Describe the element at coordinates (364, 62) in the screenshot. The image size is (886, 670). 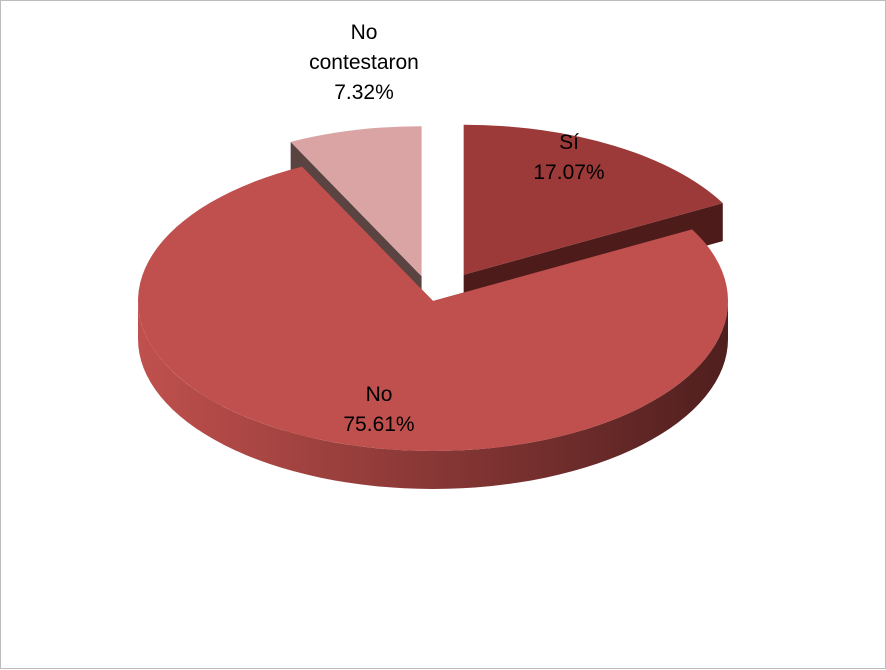
I see `slice-label: contestaron` at that location.